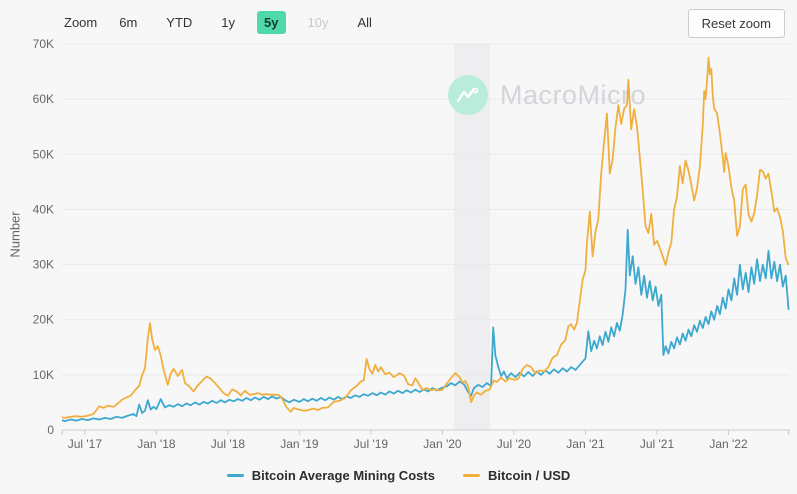 This screenshot has width=797, height=494. I want to click on range-button-6m: 6m, so click(128, 22).